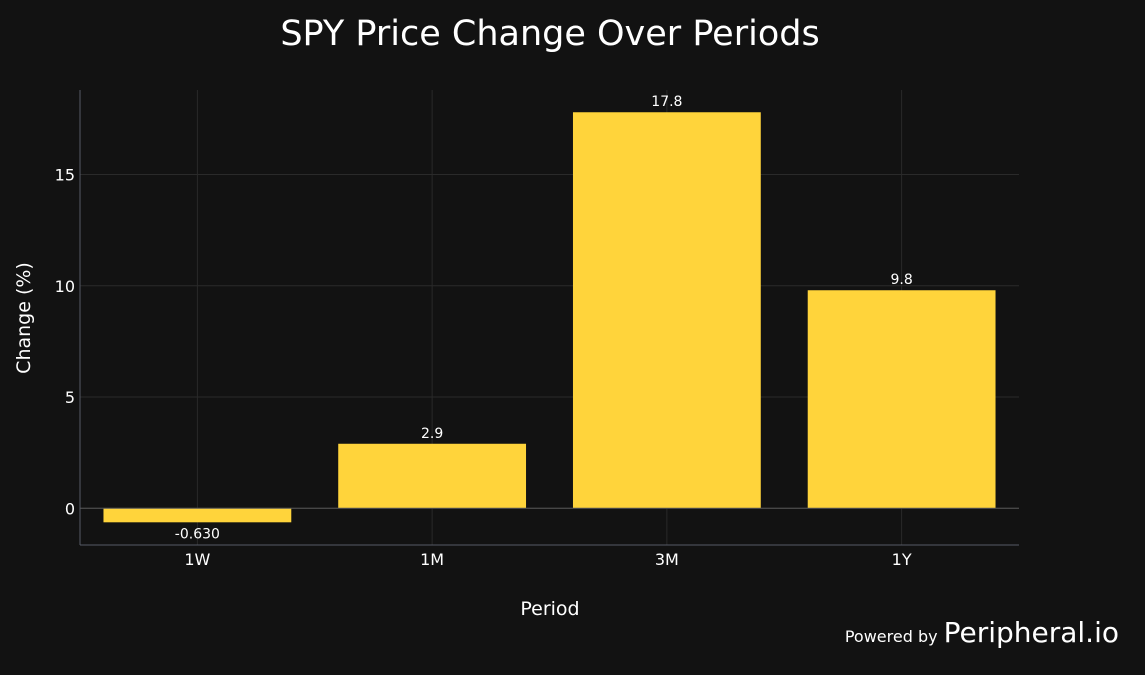  What do you see at coordinates (432, 434) in the screenshot?
I see `data-label-1m: 2.9` at bounding box center [432, 434].